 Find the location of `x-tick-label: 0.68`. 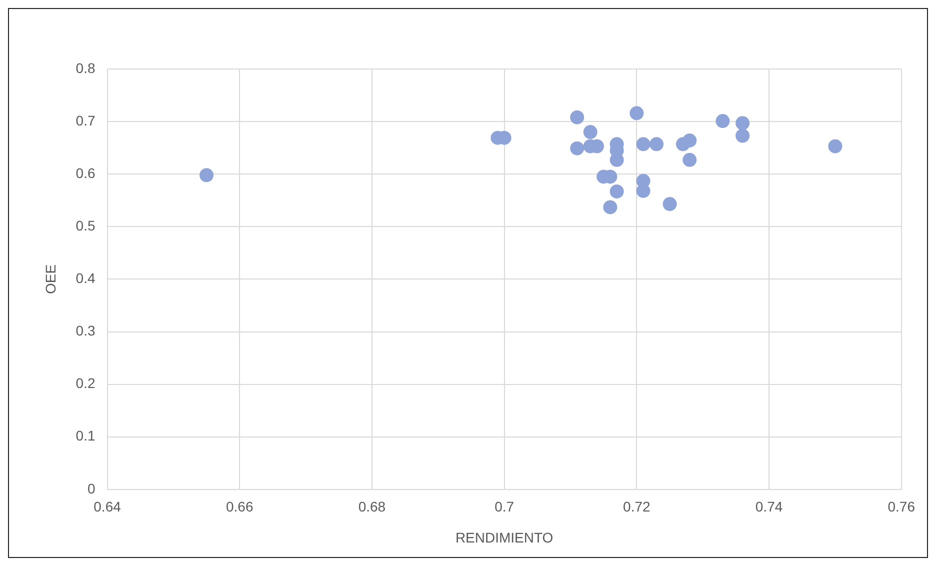

x-tick-label: 0.68 is located at coordinates (372, 506).